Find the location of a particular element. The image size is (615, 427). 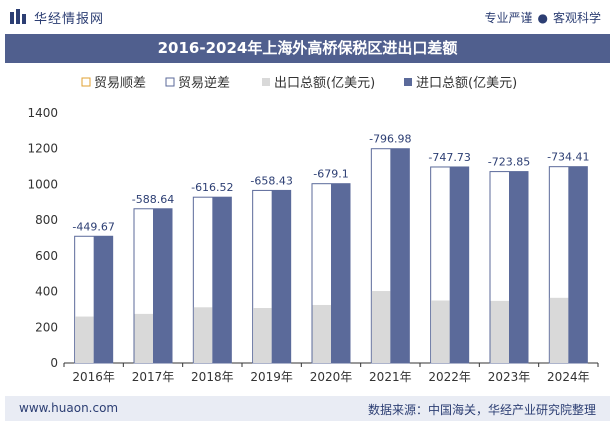

data-label: -588.64 is located at coordinates (153, 199).